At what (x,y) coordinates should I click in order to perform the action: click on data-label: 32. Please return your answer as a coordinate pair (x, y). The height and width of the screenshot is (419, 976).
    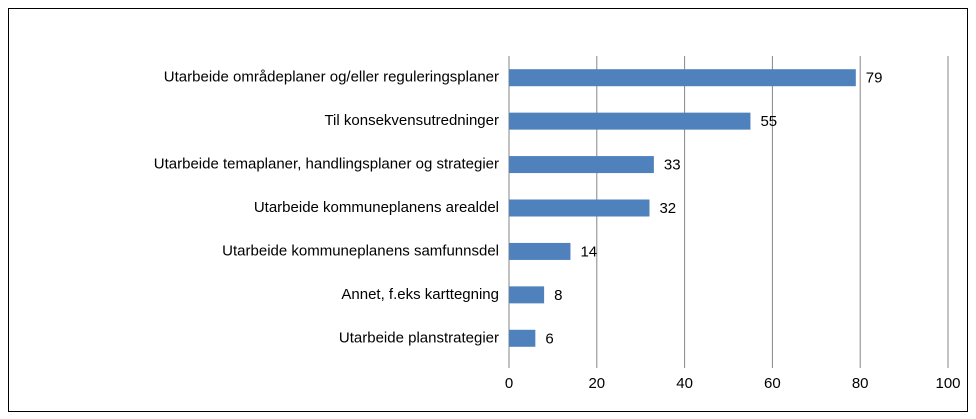
    Looking at the image, I should click on (667, 208).